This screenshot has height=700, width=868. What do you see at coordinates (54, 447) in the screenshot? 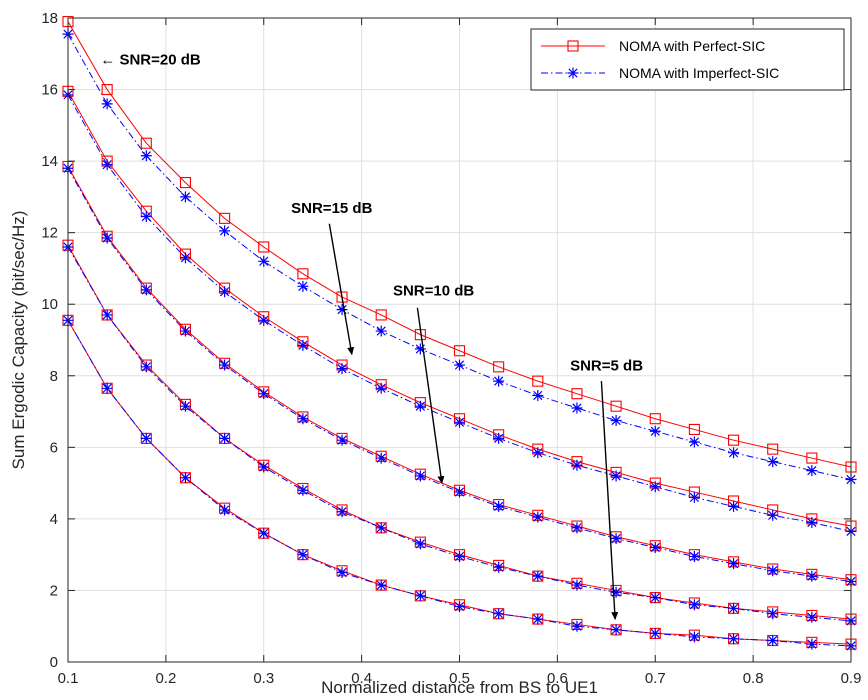
I see `y-tick-label: 6` at bounding box center [54, 447].